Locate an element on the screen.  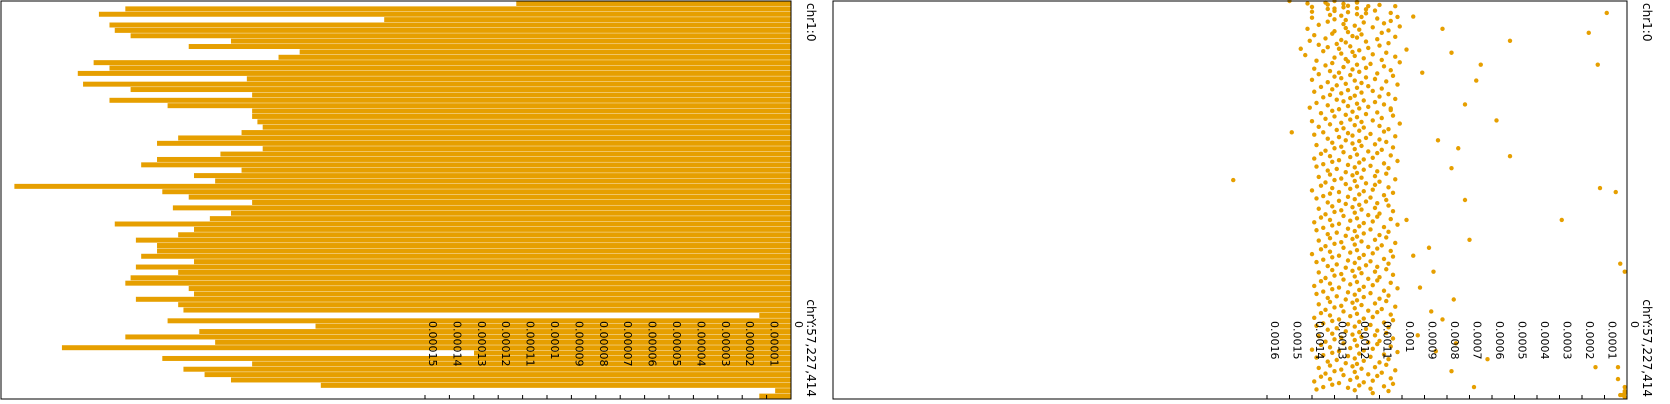
scatter-axis-tick-label: 0.0001 is located at coordinates (1612, 340).